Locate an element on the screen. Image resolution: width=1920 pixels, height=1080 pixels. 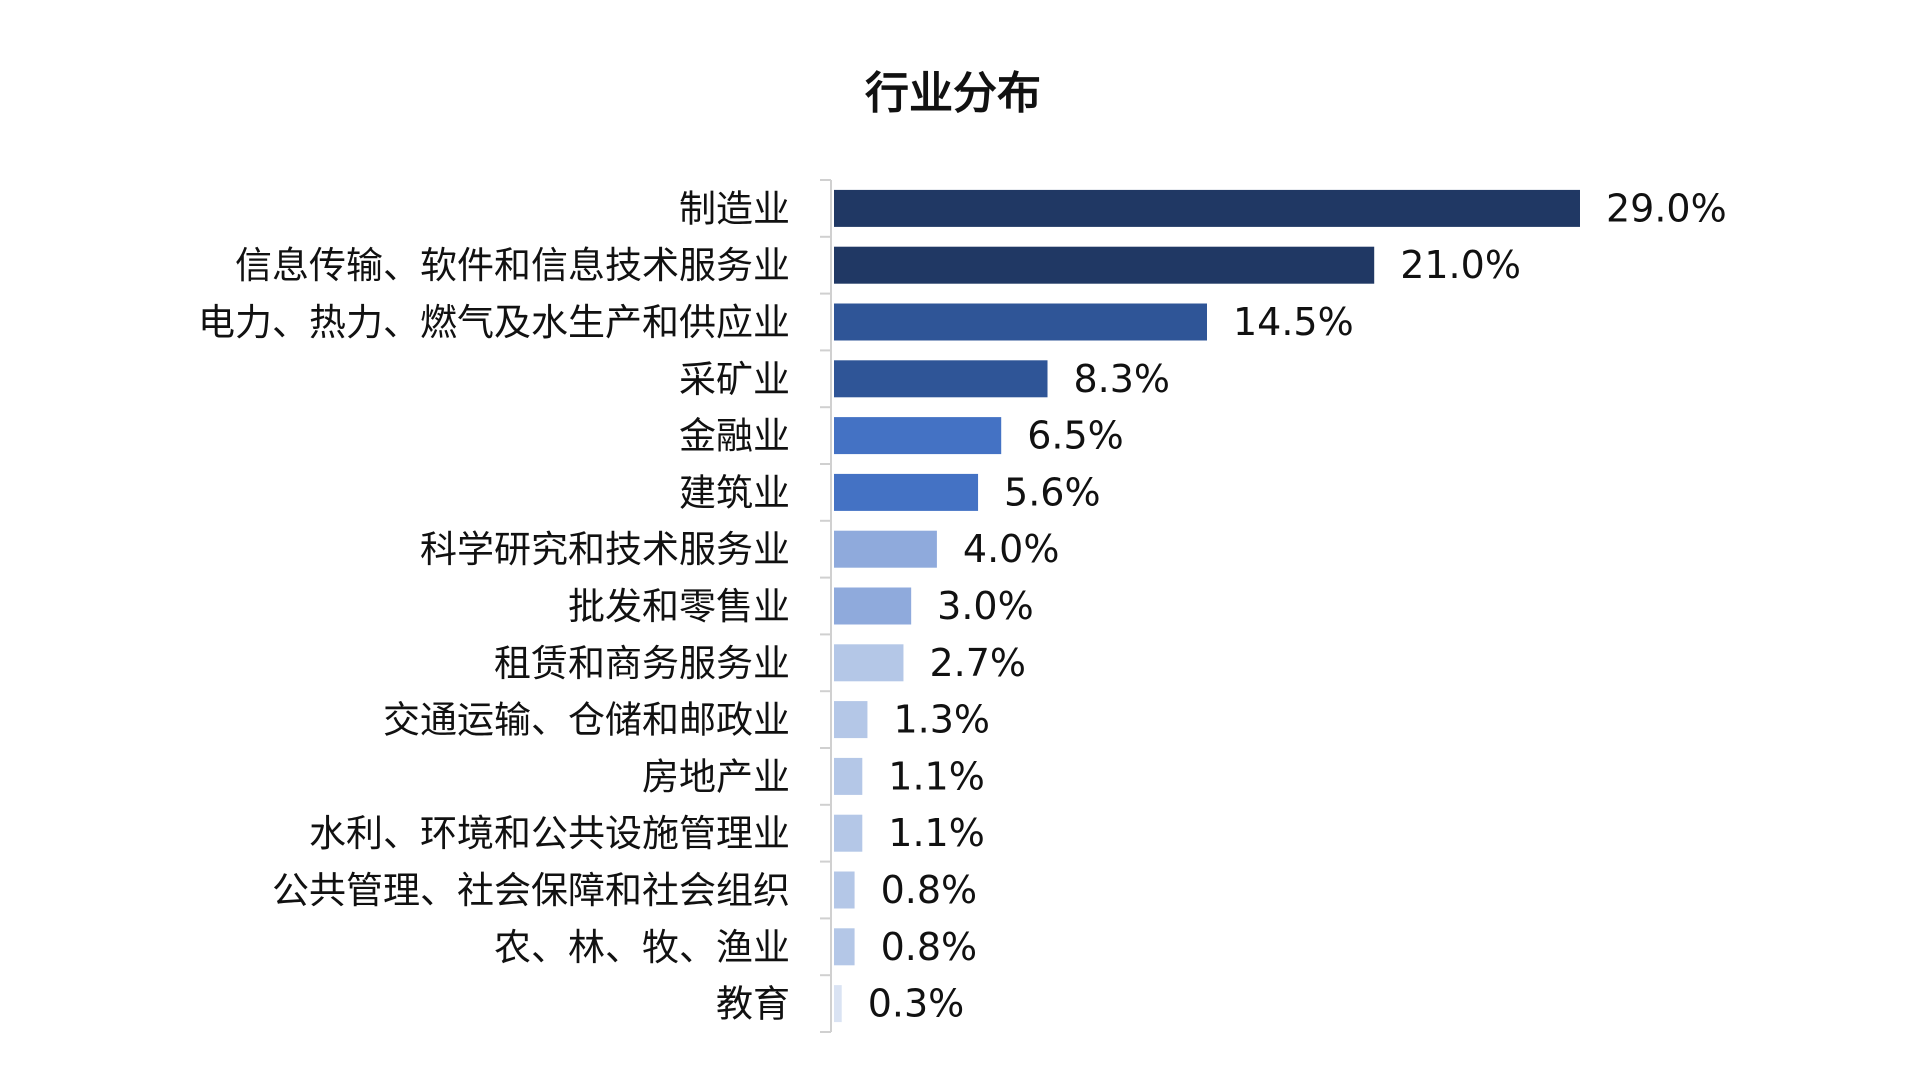
category-label: 水利、环境和公共设施管理业 is located at coordinates (549, 833).